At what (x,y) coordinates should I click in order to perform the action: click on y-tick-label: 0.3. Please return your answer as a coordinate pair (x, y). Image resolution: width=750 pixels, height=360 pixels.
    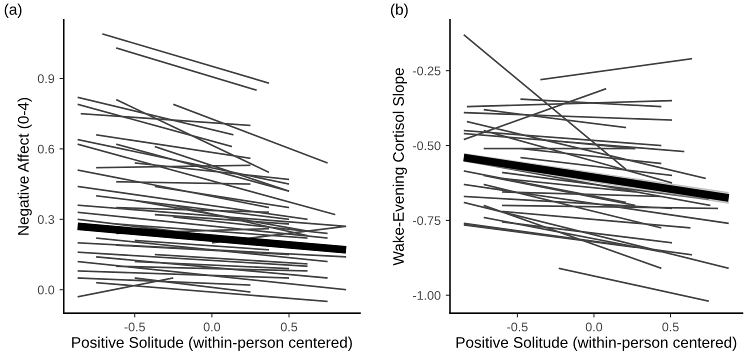
    Looking at the image, I should click on (46, 219).